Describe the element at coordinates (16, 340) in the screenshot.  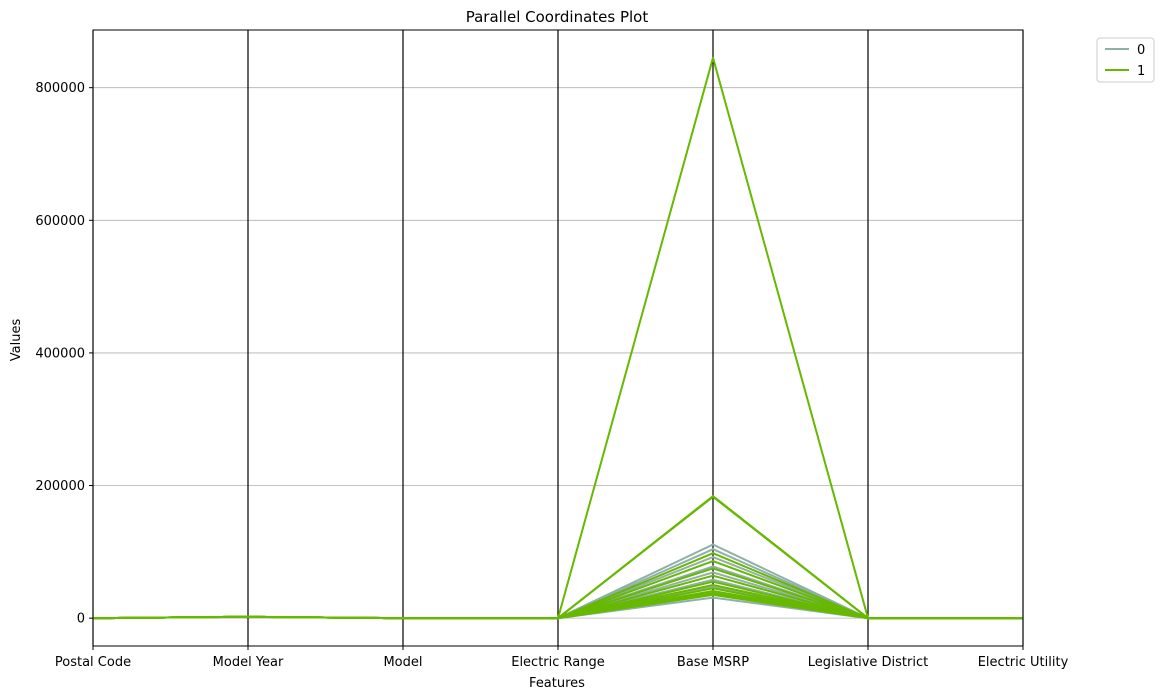
I see `y-axis-label: Values` at that location.